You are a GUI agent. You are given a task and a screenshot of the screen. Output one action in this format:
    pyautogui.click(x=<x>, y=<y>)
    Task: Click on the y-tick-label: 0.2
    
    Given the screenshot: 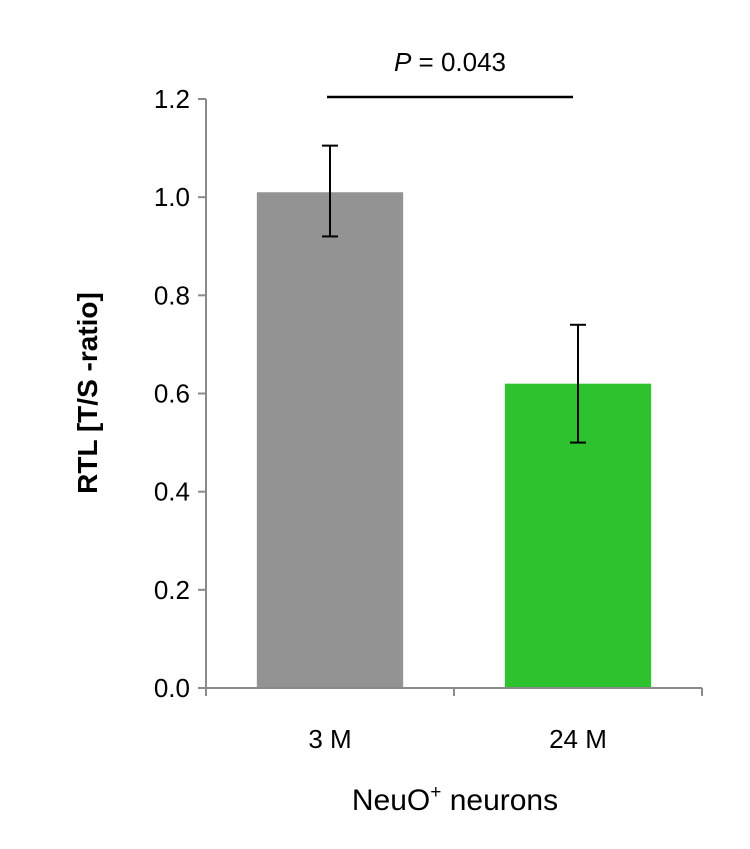 What is the action you would take?
    pyautogui.click(x=172, y=590)
    